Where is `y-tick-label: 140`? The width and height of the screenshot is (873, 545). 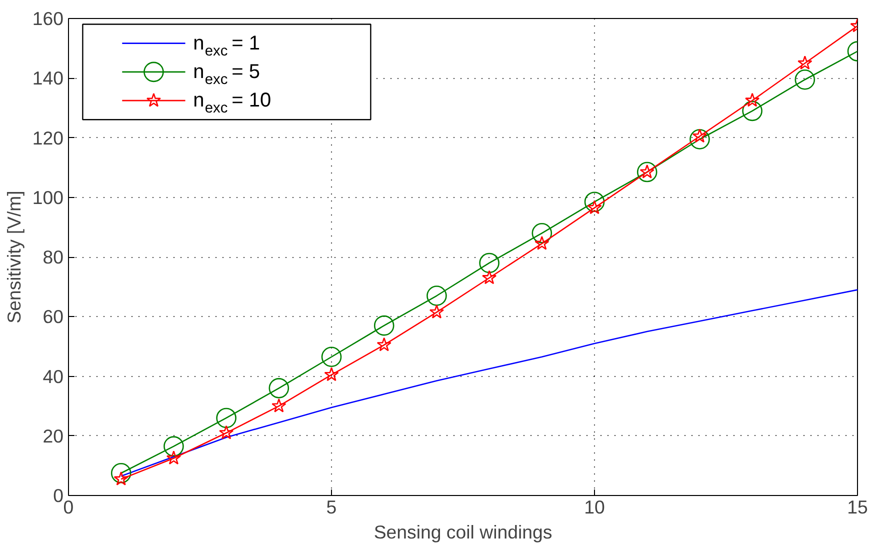 y-tick-label: 140 is located at coordinates (48, 78).